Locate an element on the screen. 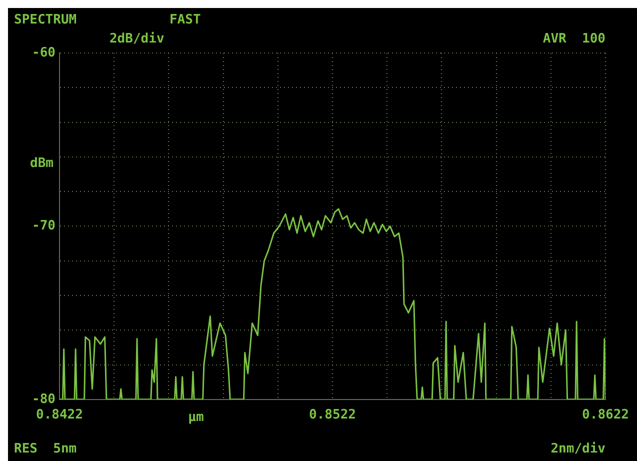 The width and height of the screenshot is (637, 461). y-tick-label: -80 is located at coordinates (44, 399).